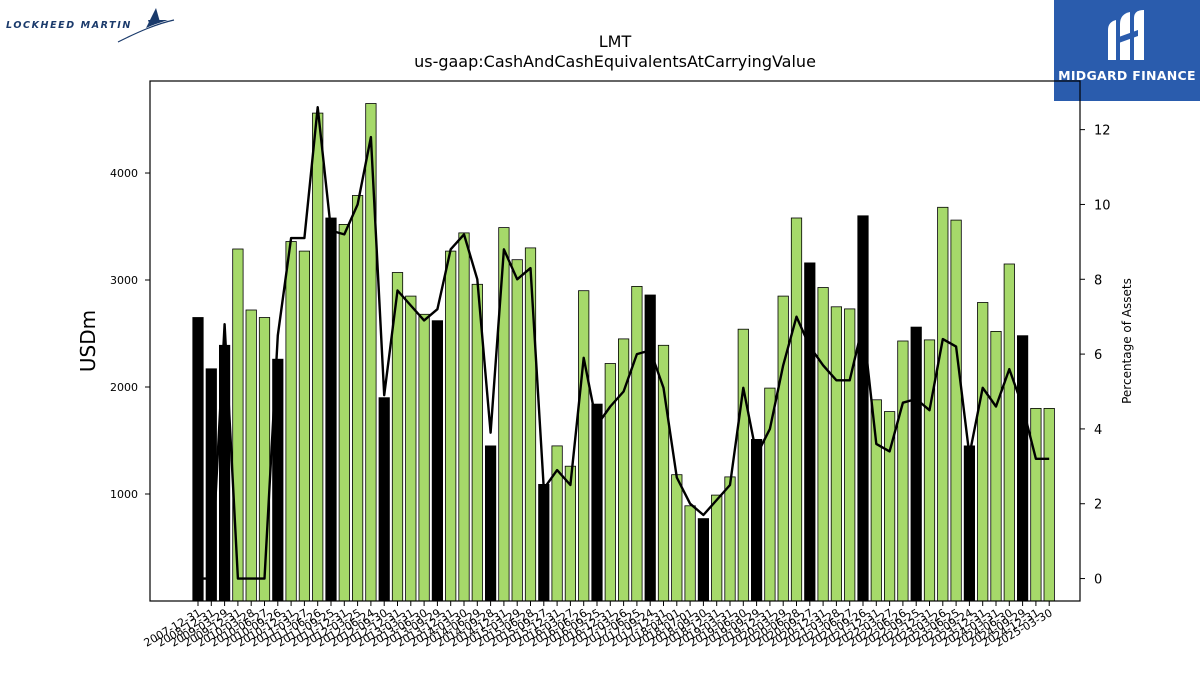  What do you see at coordinates (615, 41) in the screenshot?
I see `chart-title: LMT` at bounding box center [615, 41].